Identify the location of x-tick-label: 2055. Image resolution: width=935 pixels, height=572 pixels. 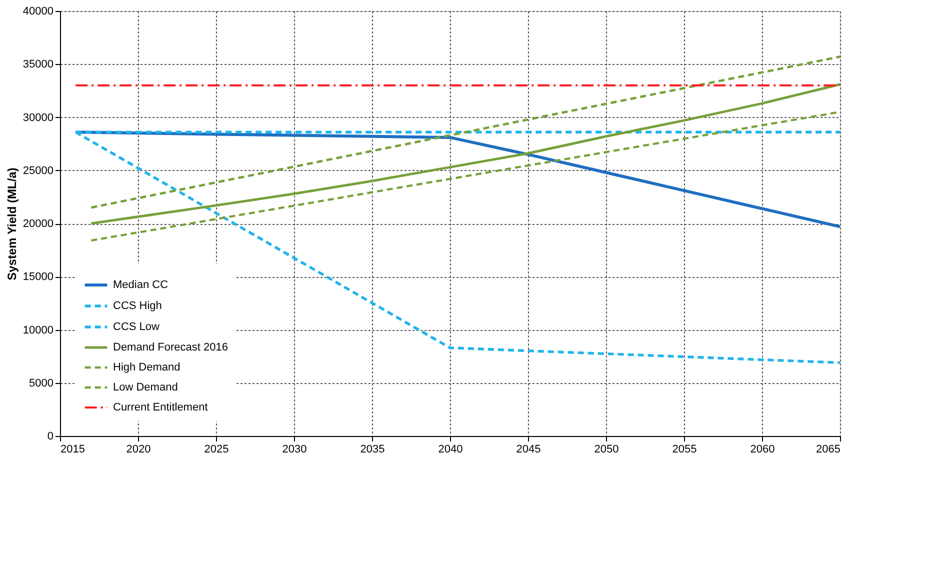
(684, 450).